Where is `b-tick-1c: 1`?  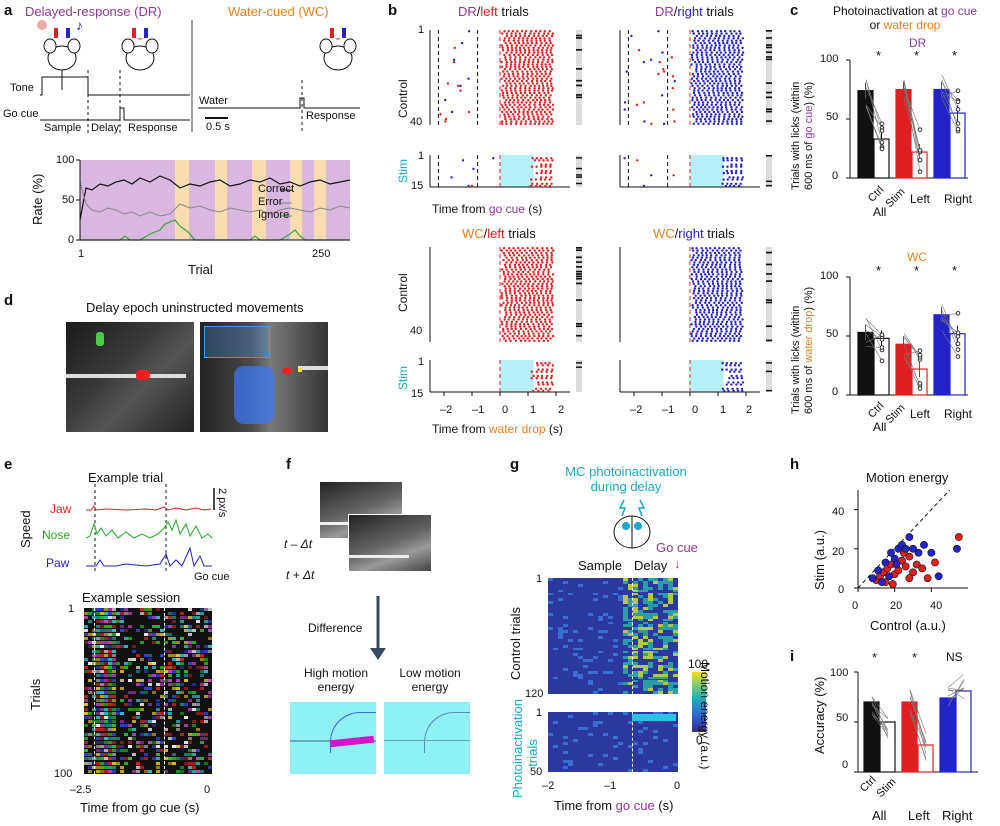
b-tick-1c: 1 is located at coordinates (421, 362).